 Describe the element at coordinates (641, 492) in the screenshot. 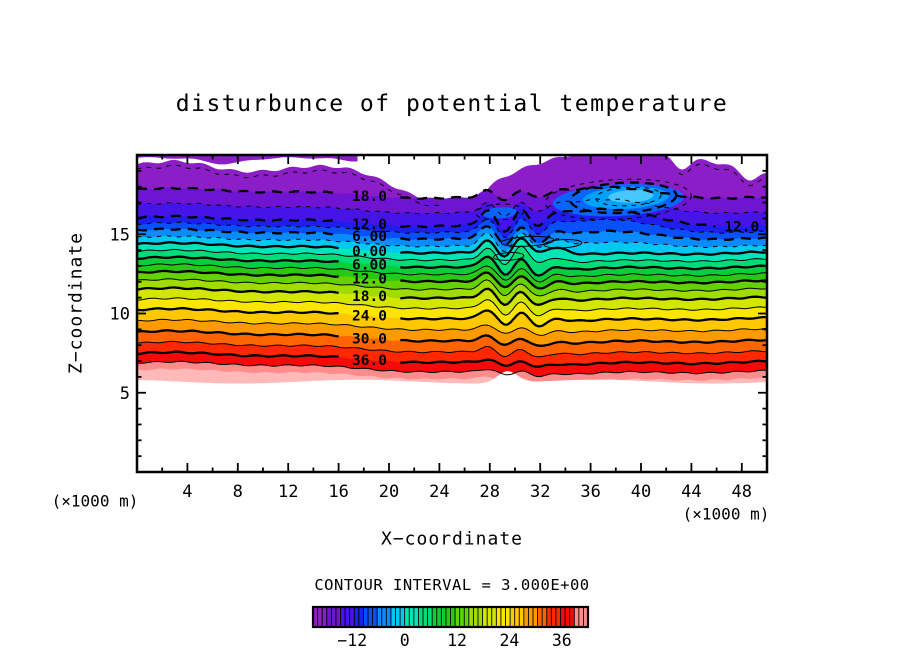

I see `tick-label: 40` at that location.